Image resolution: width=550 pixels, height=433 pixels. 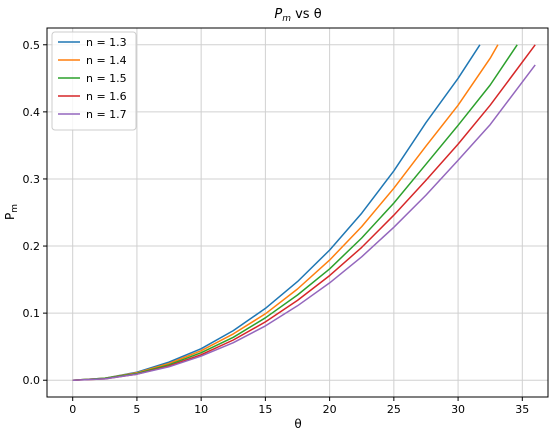 I want to click on y-axis-label: Pm, so click(x=11, y=212).